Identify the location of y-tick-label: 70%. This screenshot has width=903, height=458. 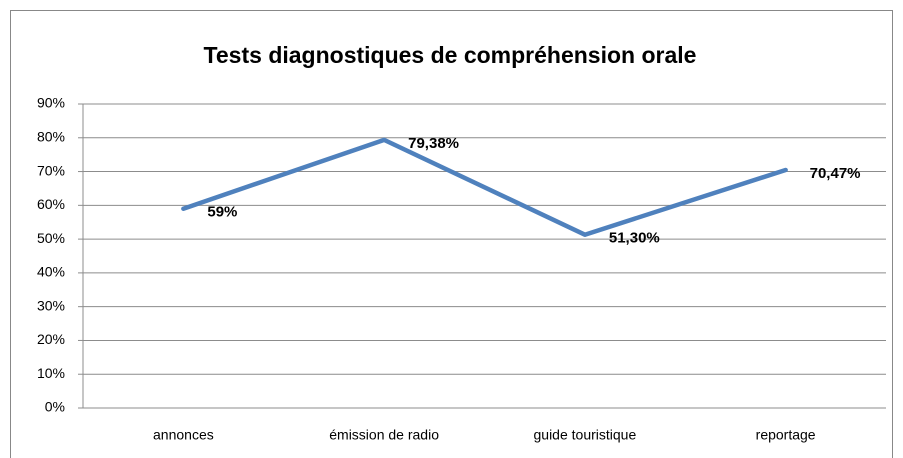
(51, 170).